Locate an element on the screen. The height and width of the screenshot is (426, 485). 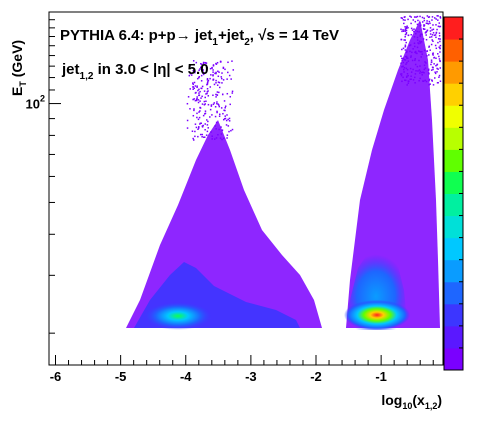
density-region-low-x-peak is located at coordinates (178, 316).